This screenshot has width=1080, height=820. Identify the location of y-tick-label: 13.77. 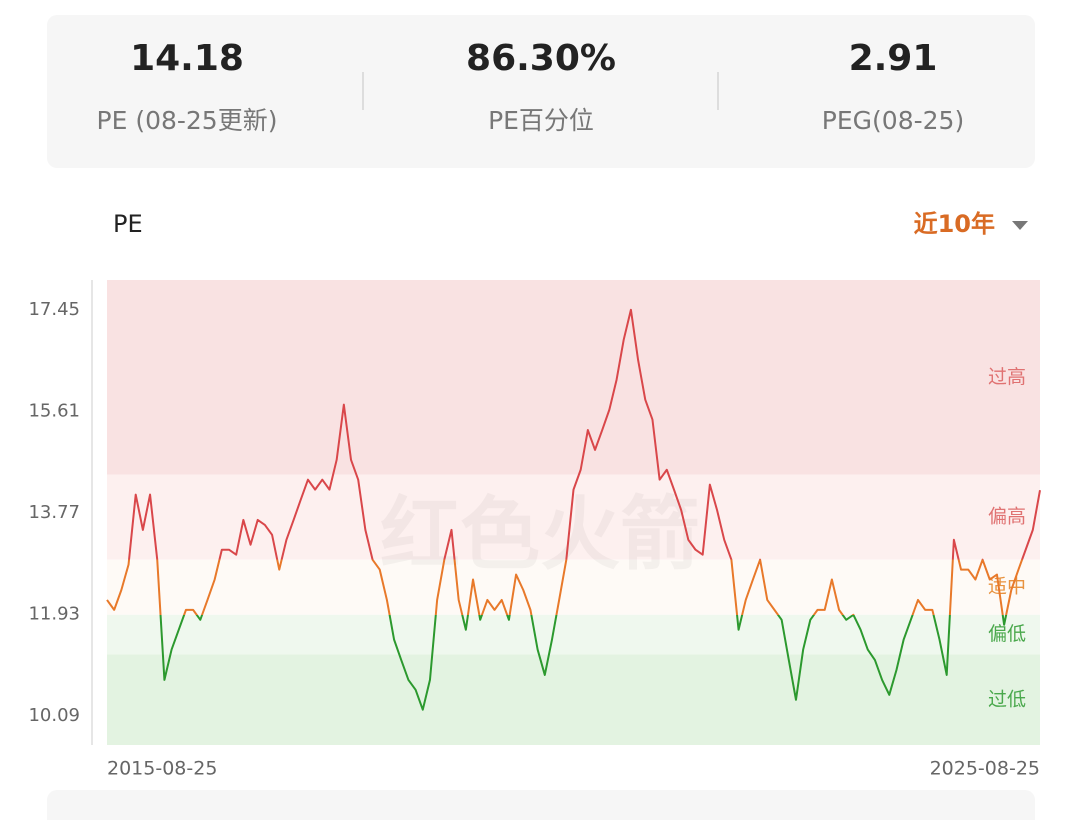
(54, 512).